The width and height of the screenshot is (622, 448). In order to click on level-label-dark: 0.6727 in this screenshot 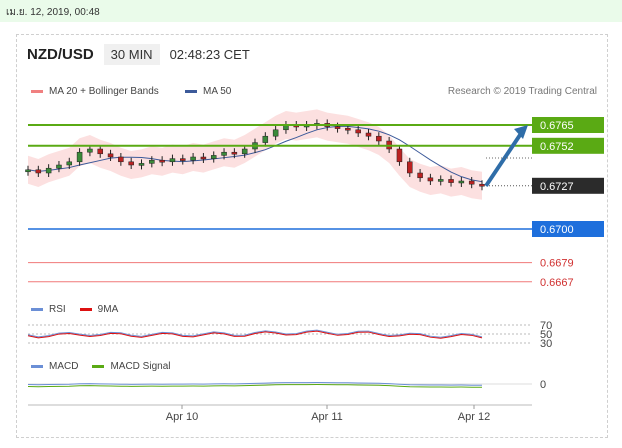, I will do `click(557, 187)`.